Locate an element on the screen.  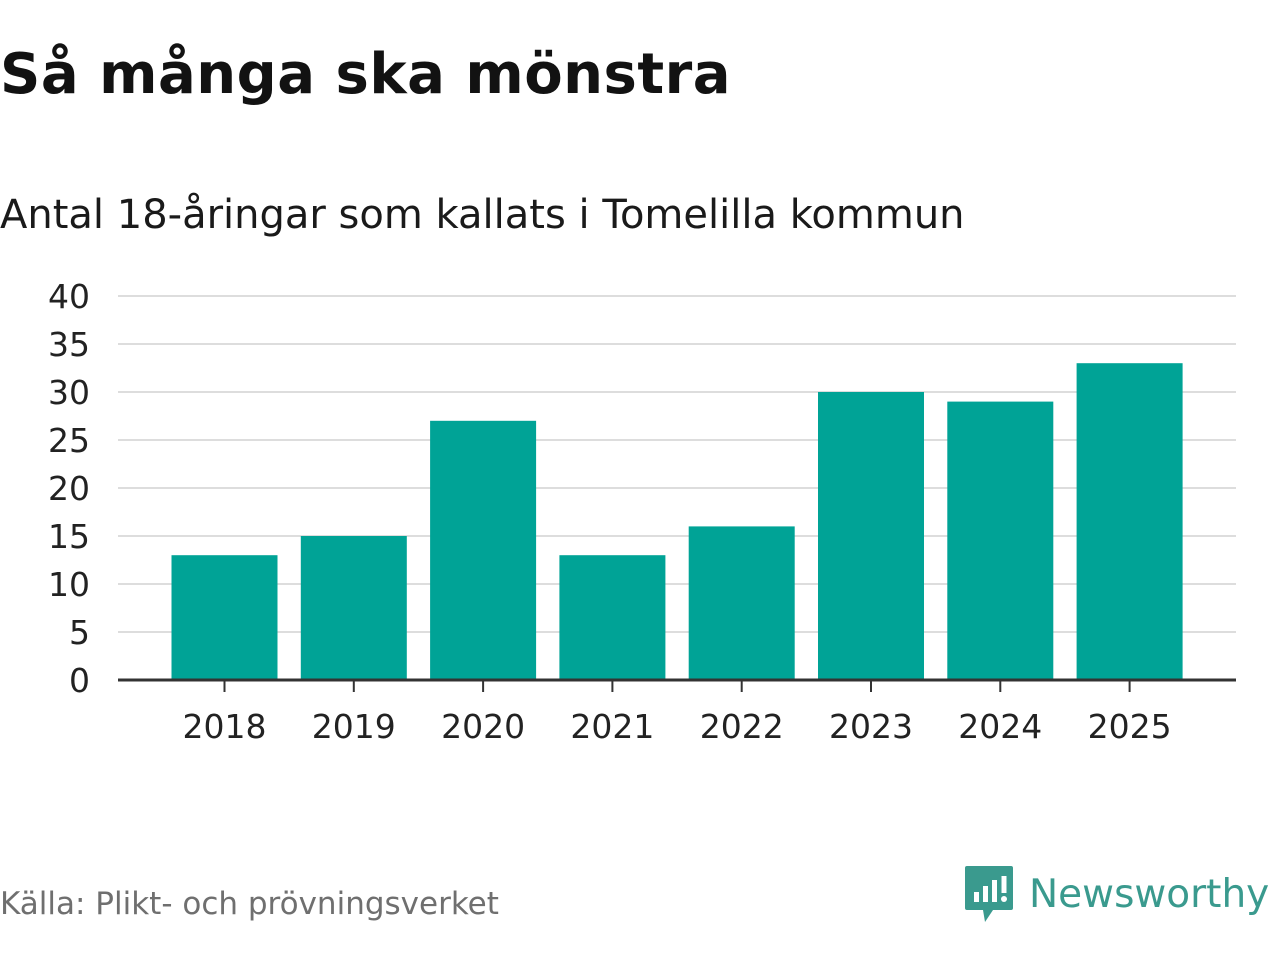
x-tick-label: 2021 is located at coordinates (612, 726).